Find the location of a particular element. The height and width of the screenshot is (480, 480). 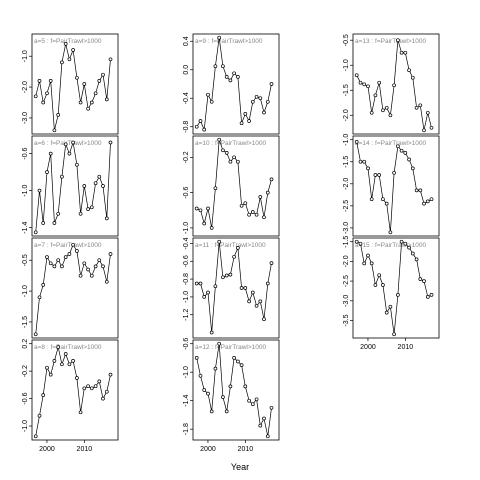

panel-frame is located at coordinates (236, 84).